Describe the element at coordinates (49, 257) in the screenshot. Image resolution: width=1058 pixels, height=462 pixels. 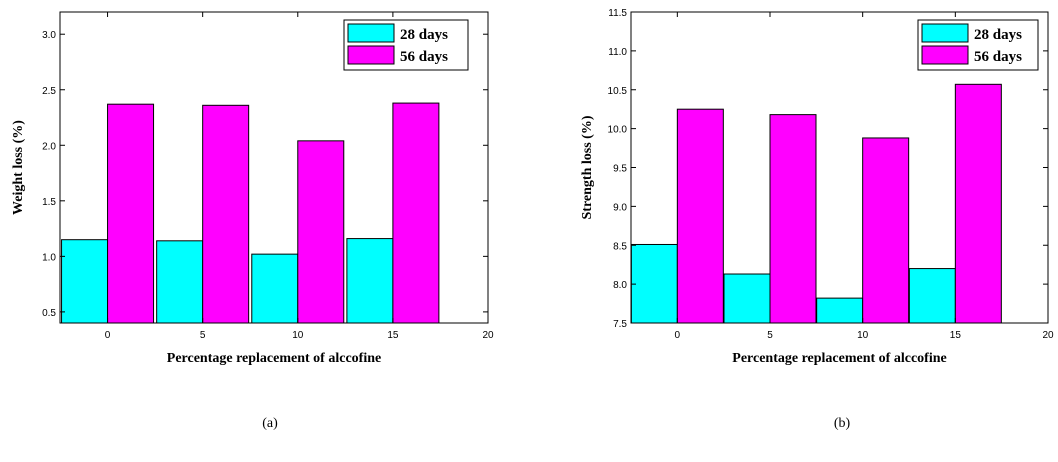
I see `y-tick-label: 1.0` at that location.